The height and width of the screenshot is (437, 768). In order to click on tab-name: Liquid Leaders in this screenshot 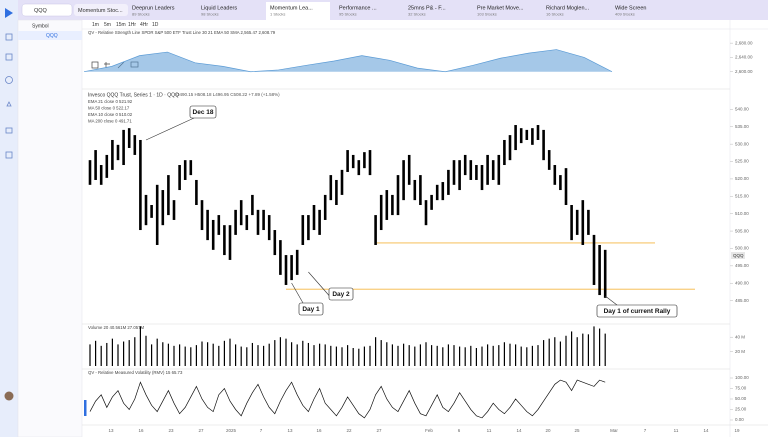, I will do `click(219, 8)`.